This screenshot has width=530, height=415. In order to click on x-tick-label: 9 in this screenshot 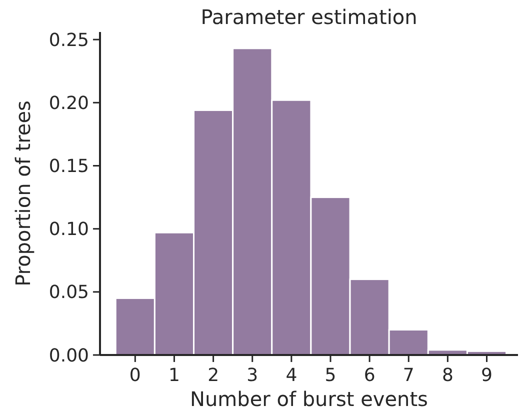, I will do `click(486, 375)`.